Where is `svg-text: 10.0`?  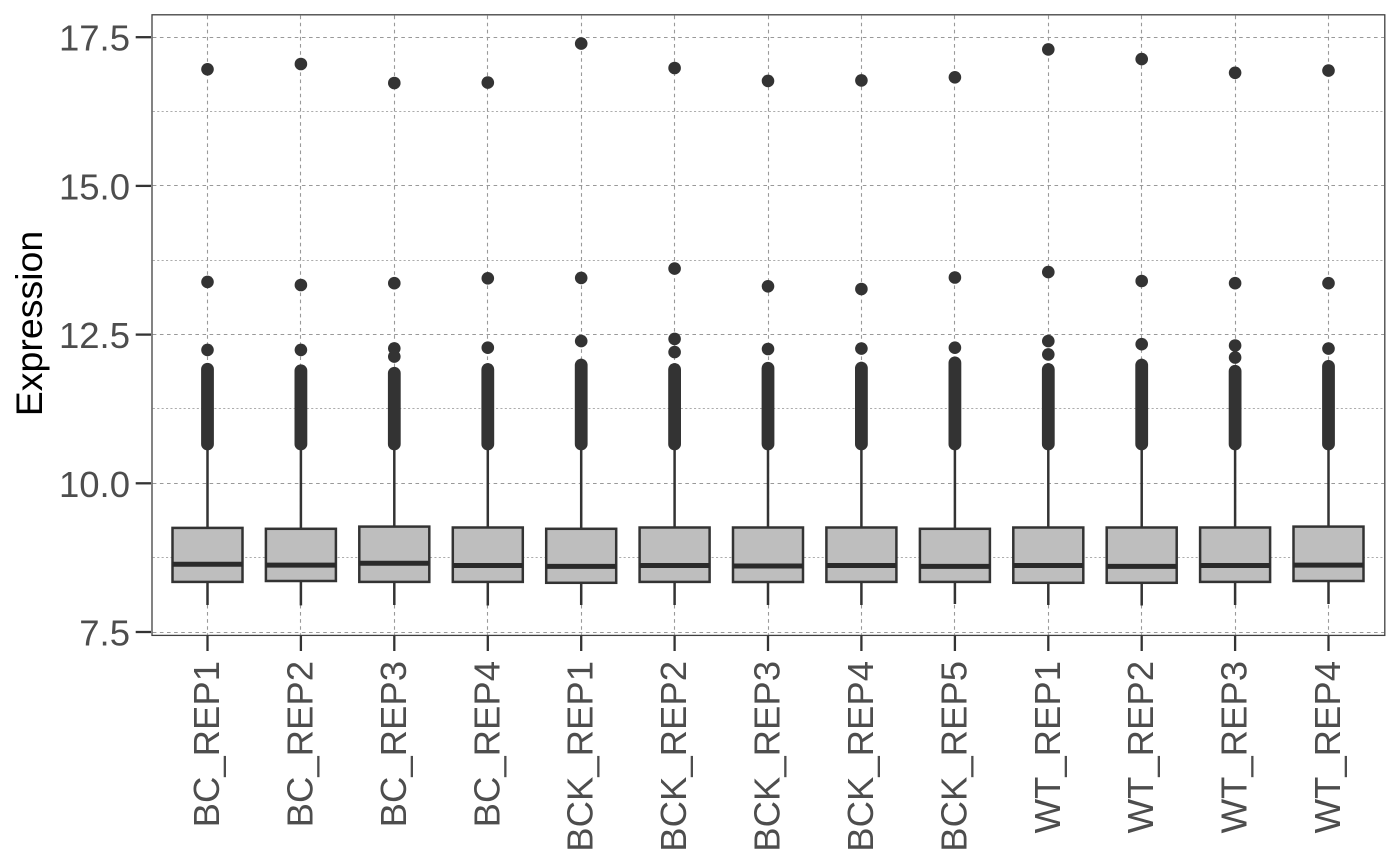 svg-text: 10.0 is located at coordinates (94, 484).